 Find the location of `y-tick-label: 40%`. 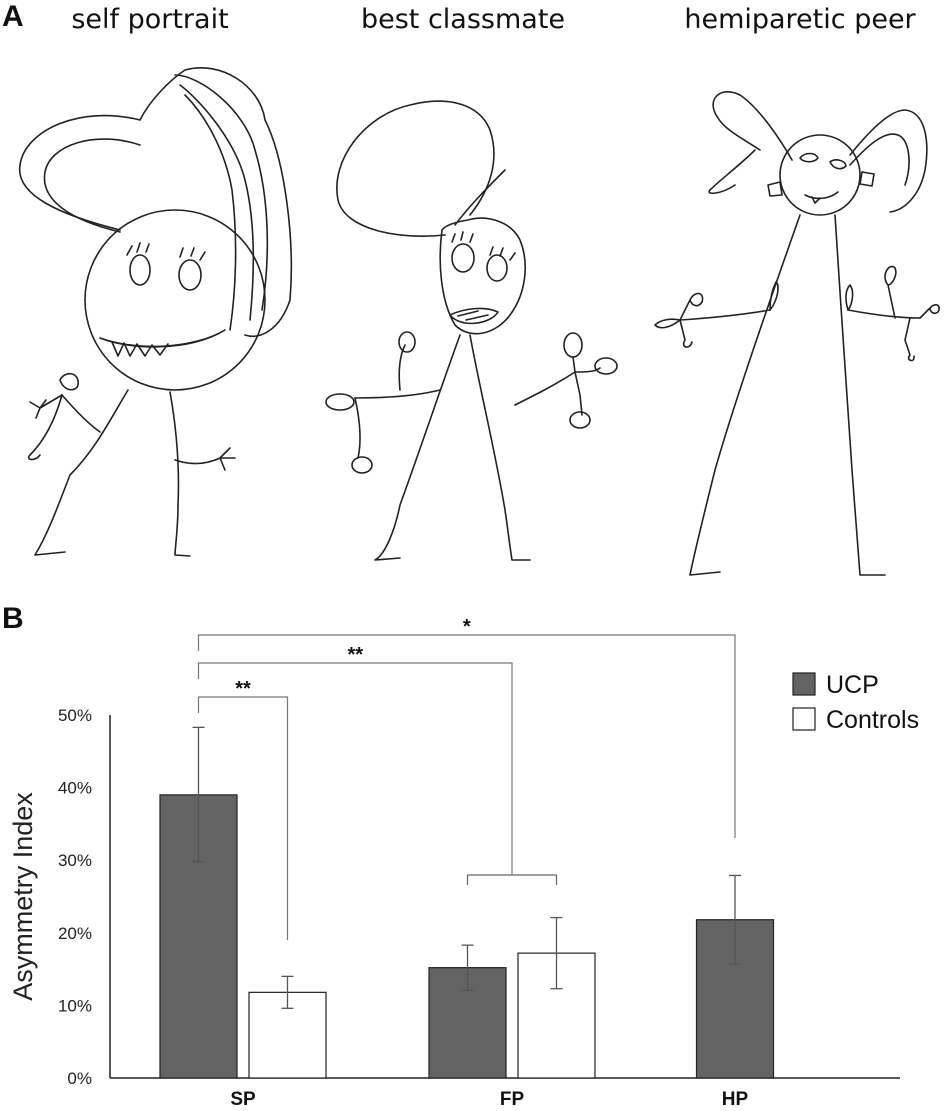

y-tick-label: 40% is located at coordinates (75, 788).